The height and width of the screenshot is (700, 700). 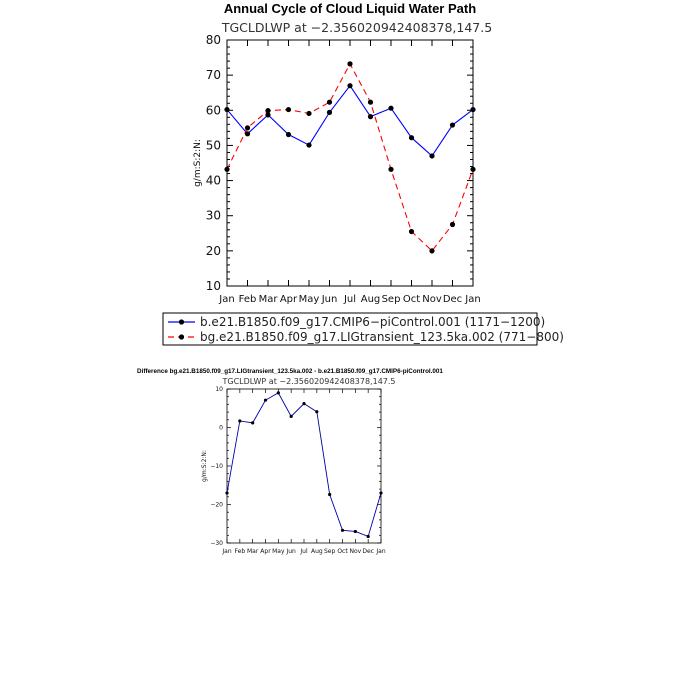 What do you see at coordinates (216, 466) in the screenshot?
I see `y-tick-label: −10` at bounding box center [216, 466].